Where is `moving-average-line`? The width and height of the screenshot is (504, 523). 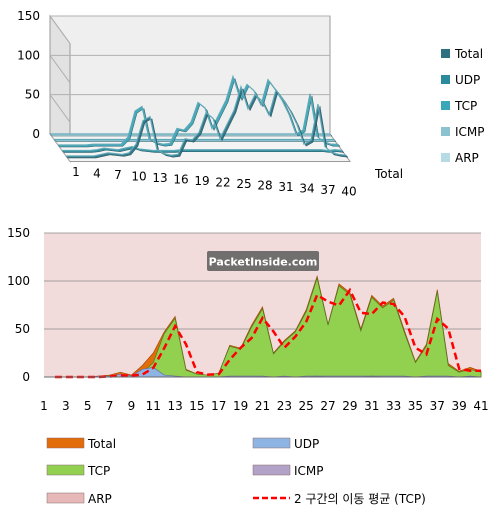 moving-average-line is located at coordinates (267, 333).